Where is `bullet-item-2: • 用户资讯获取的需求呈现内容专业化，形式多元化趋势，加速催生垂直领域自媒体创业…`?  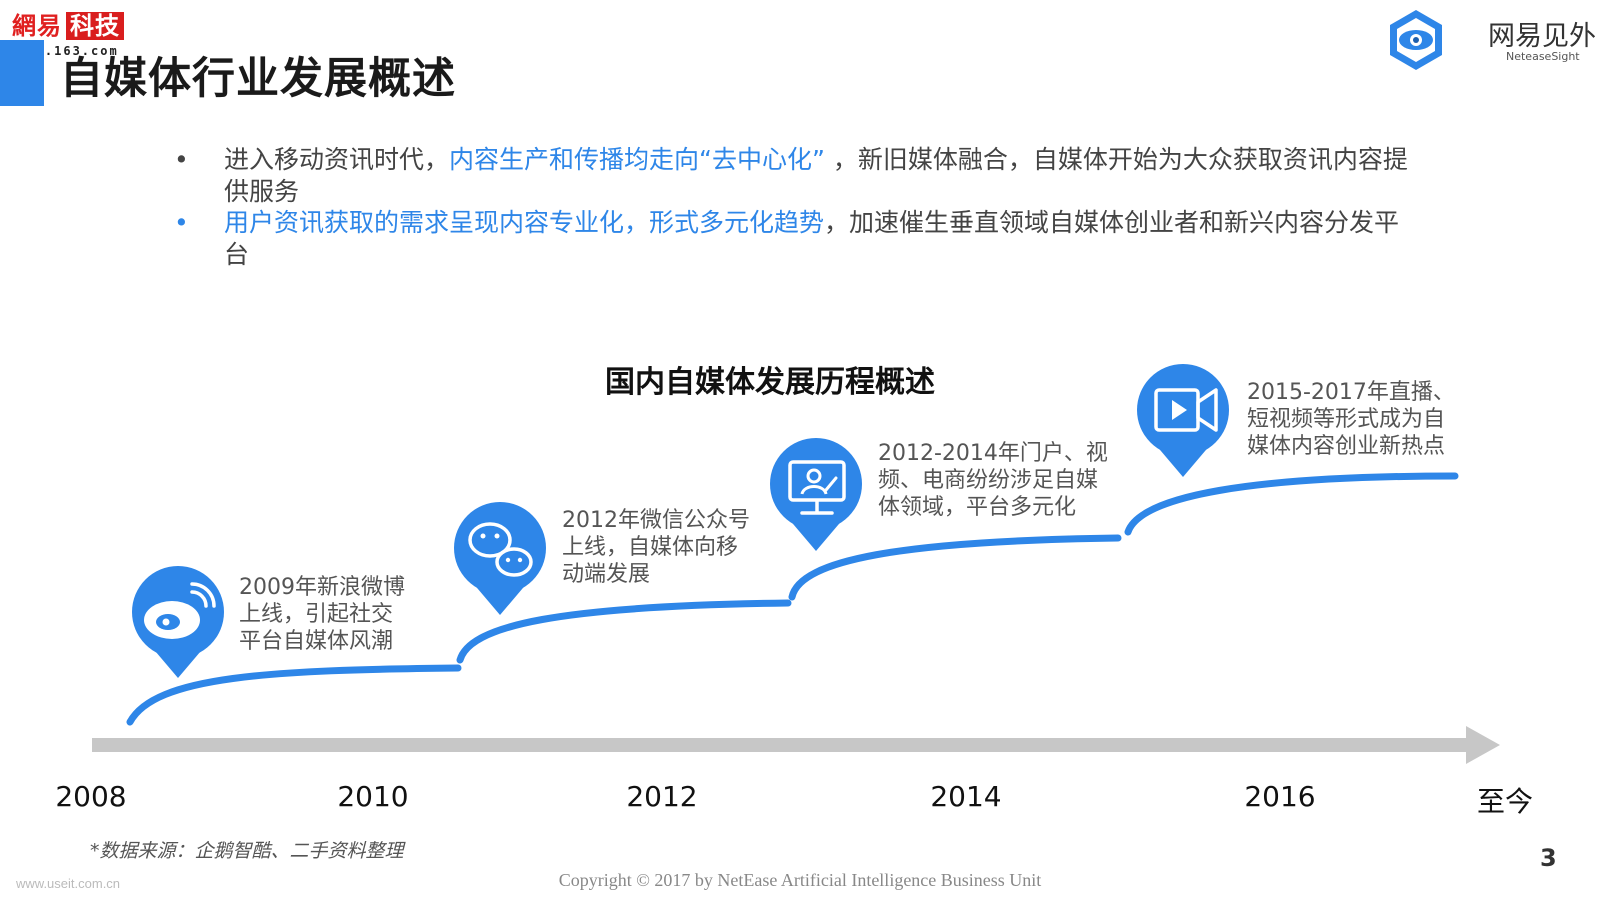
bullet-item-2: • 用户资讯获取的需求呈现内容专业化，形式多元化趋势，加速催生垂直领域自媒体创业… is located at coordinates (794, 239).